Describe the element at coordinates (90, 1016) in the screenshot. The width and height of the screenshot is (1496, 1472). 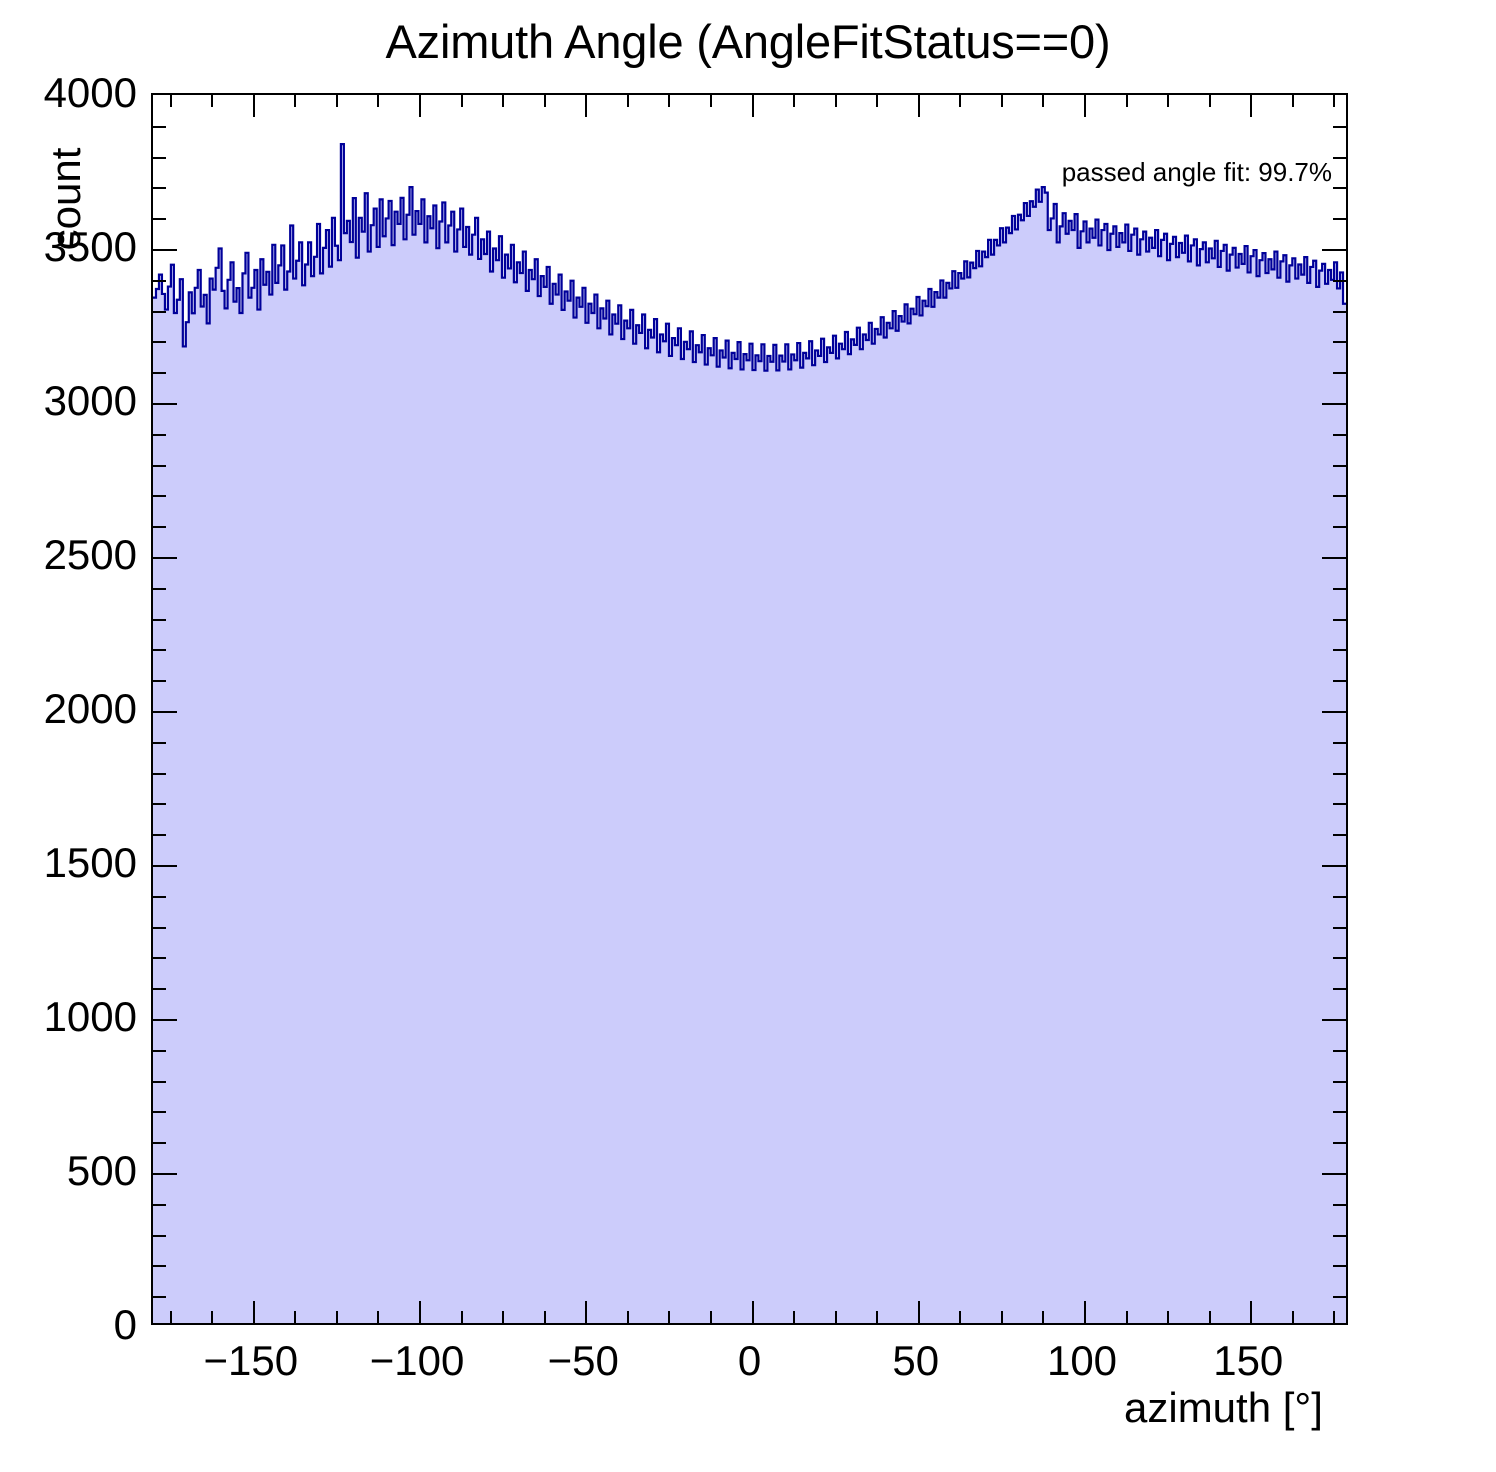
I see `y-tick-label: 1000` at that location.